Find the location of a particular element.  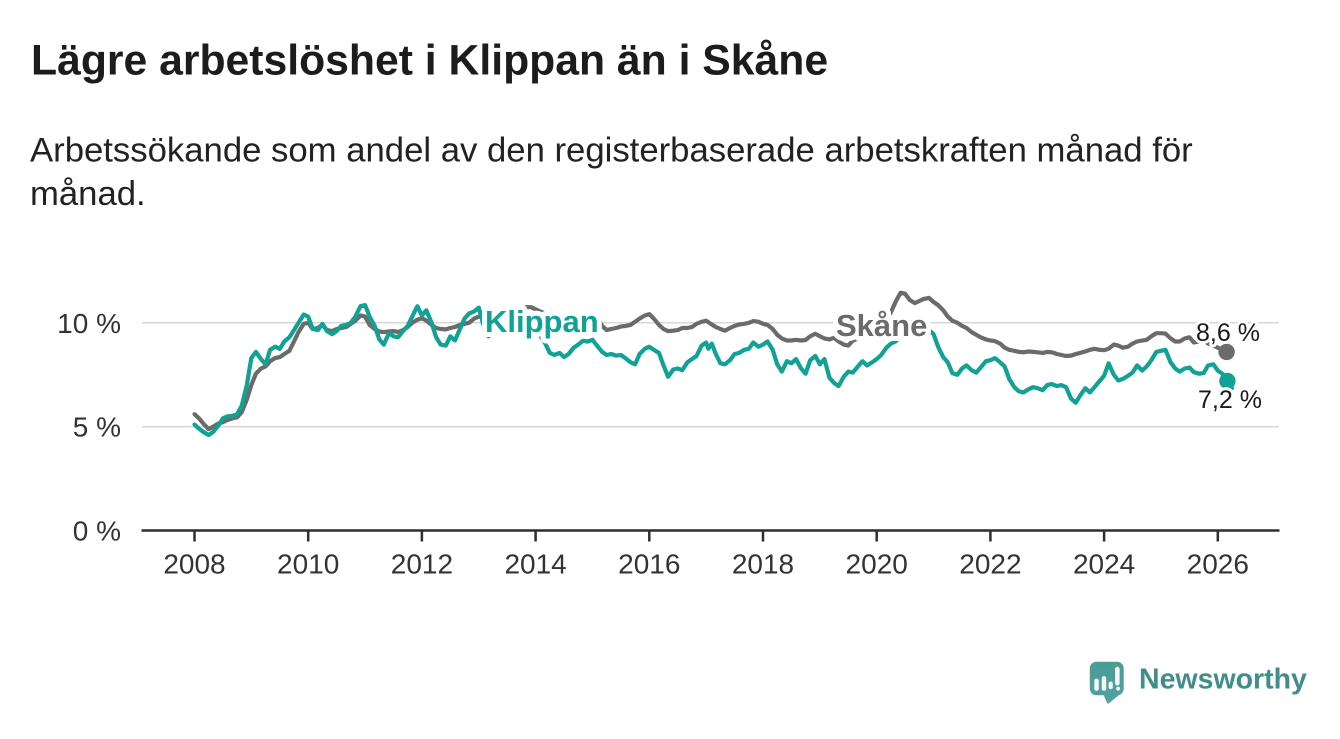

svg-text: 2020 is located at coordinates (877, 564).